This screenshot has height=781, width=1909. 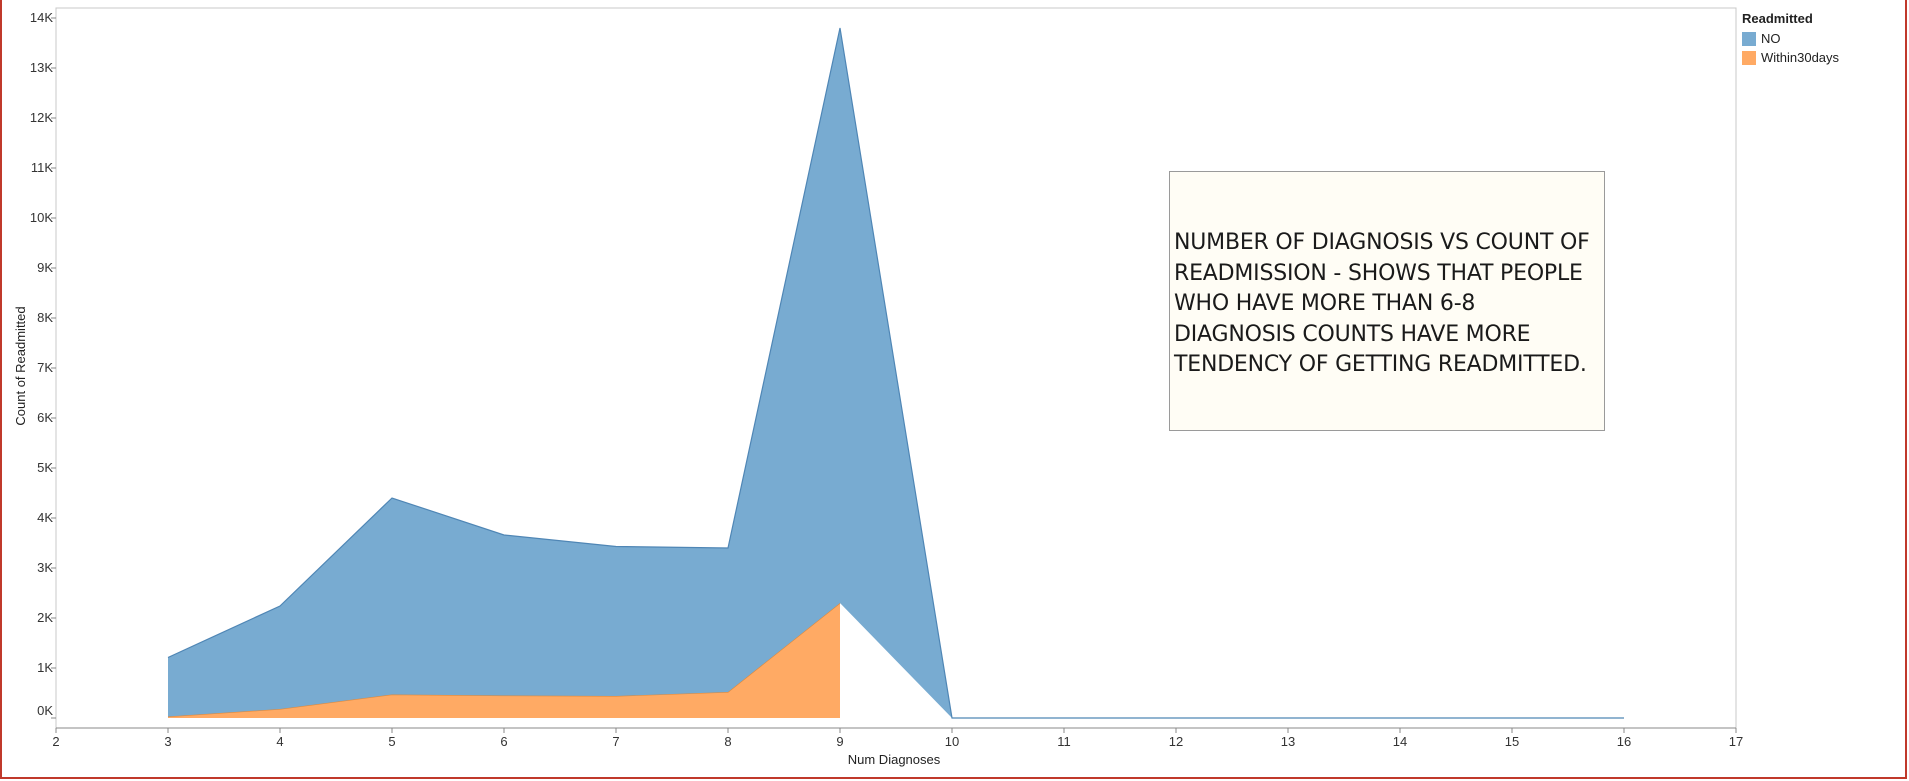 What do you see at coordinates (45, 417) in the screenshot?
I see `y-tick-label: 6K` at bounding box center [45, 417].